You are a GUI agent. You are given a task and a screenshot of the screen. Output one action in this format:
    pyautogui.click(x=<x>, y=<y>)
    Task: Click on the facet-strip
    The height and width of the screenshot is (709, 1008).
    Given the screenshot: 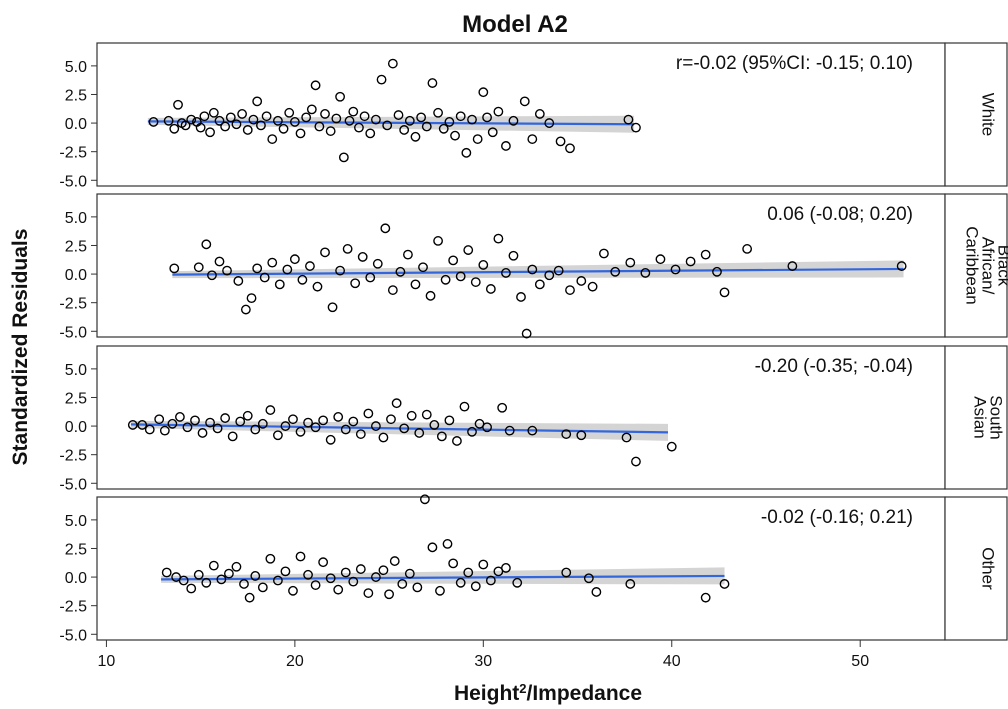 What is the action you would take?
    pyautogui.click(x=976, y=265)
    